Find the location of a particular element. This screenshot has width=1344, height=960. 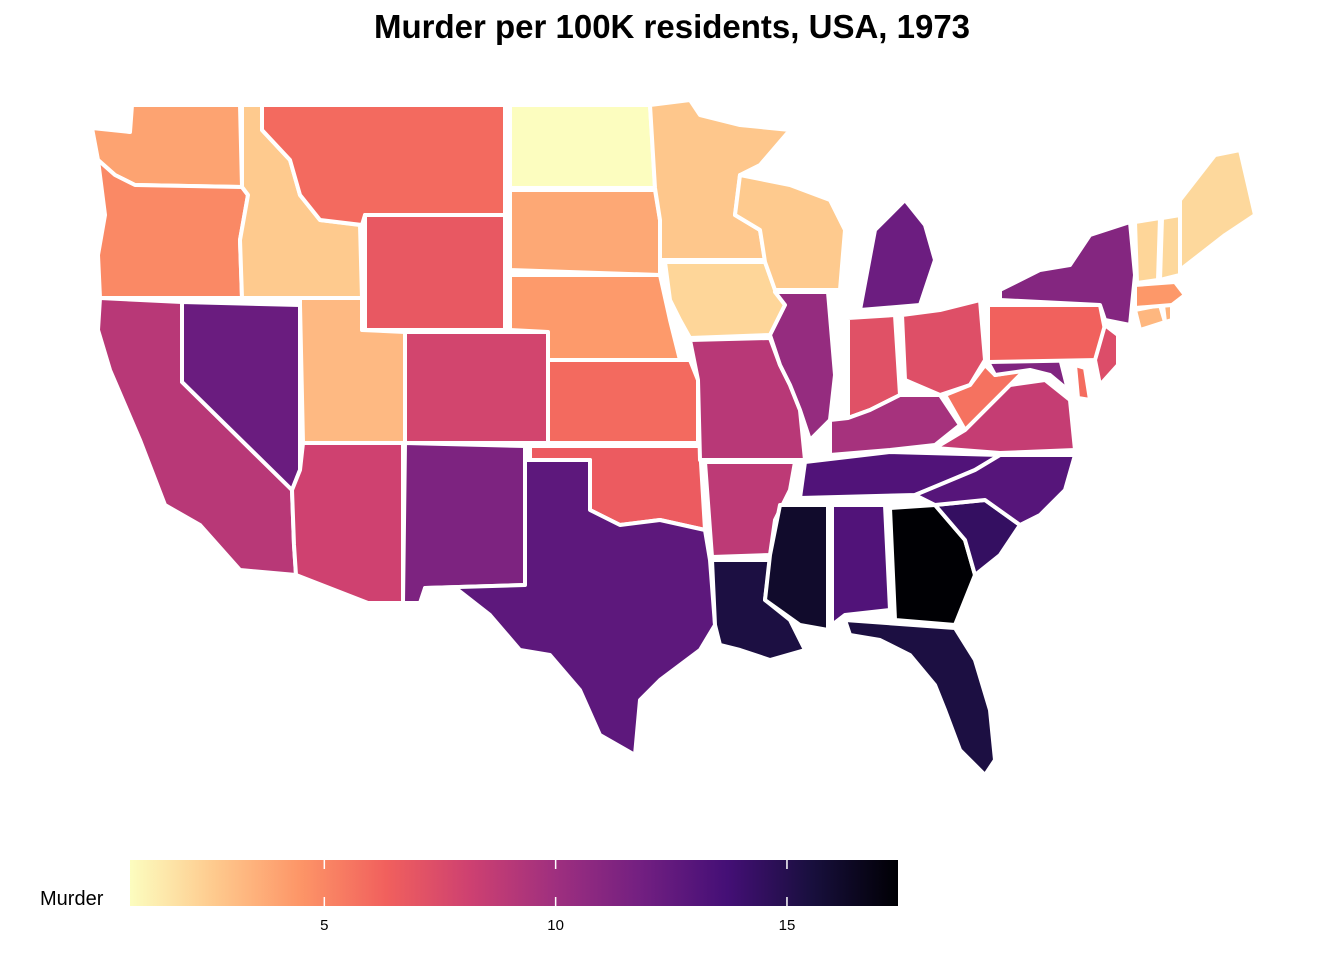

state-new-jersey is located at coordinates (1106, 355).